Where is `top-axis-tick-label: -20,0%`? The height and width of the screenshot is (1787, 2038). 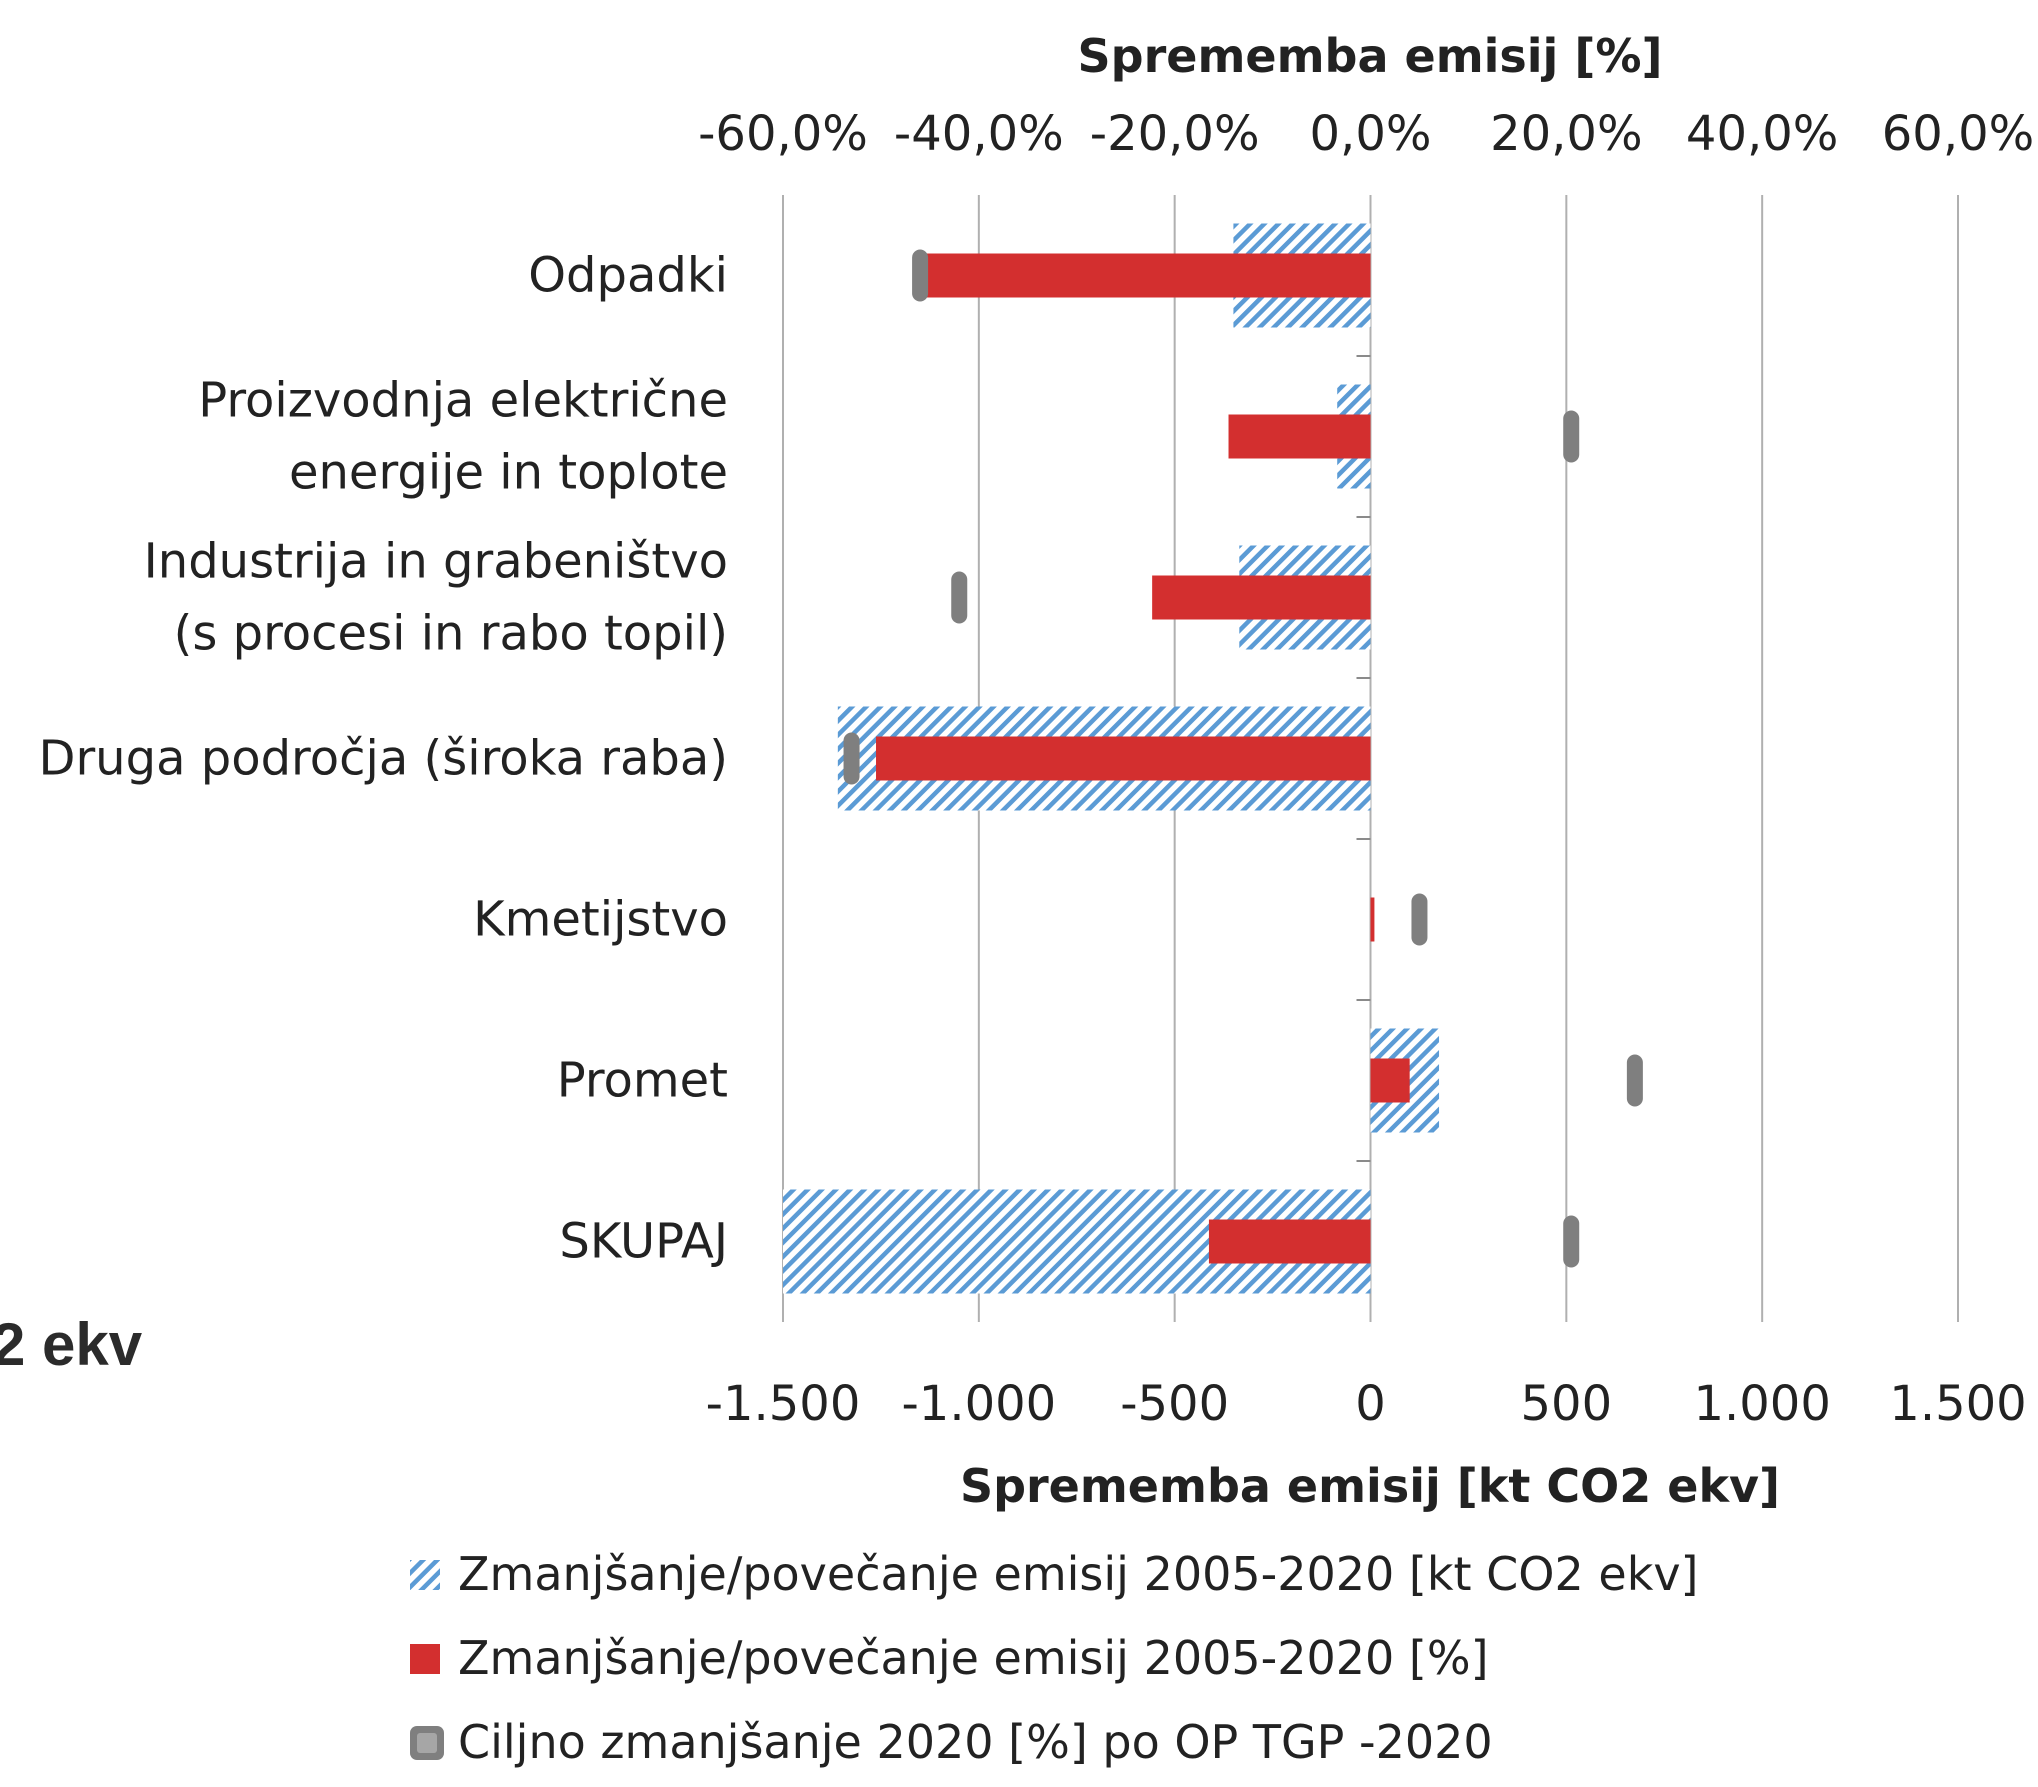
top-axis-tick-label: -20,0% is located at coordinates (1175, 134).